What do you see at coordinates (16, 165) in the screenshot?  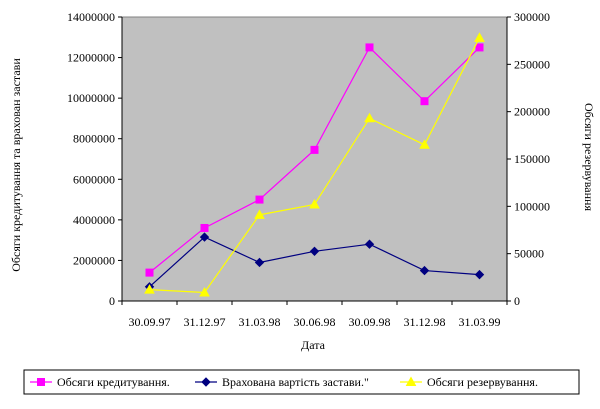 I see `y-axis-label-left: Обсяги кредитування та врахован застави` at bounding box center [16, 165].